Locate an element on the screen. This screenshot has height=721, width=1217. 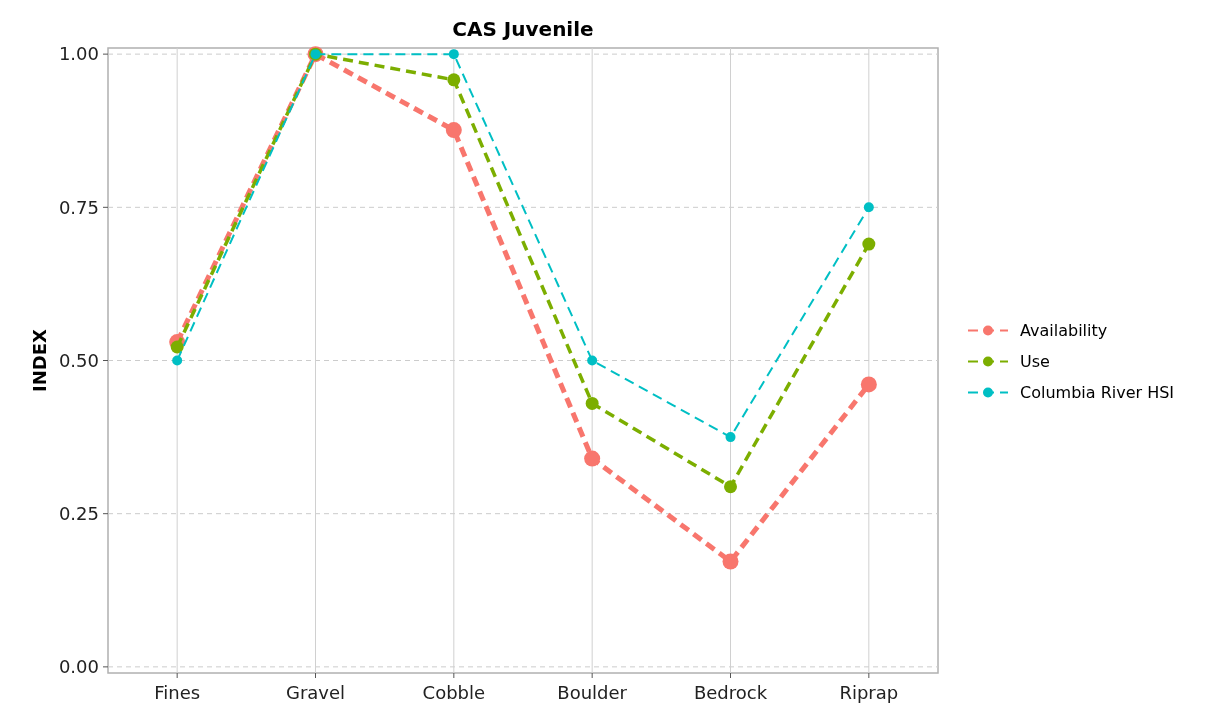
chart-title: CAS Juvenile is located at coordinates (523, 29).